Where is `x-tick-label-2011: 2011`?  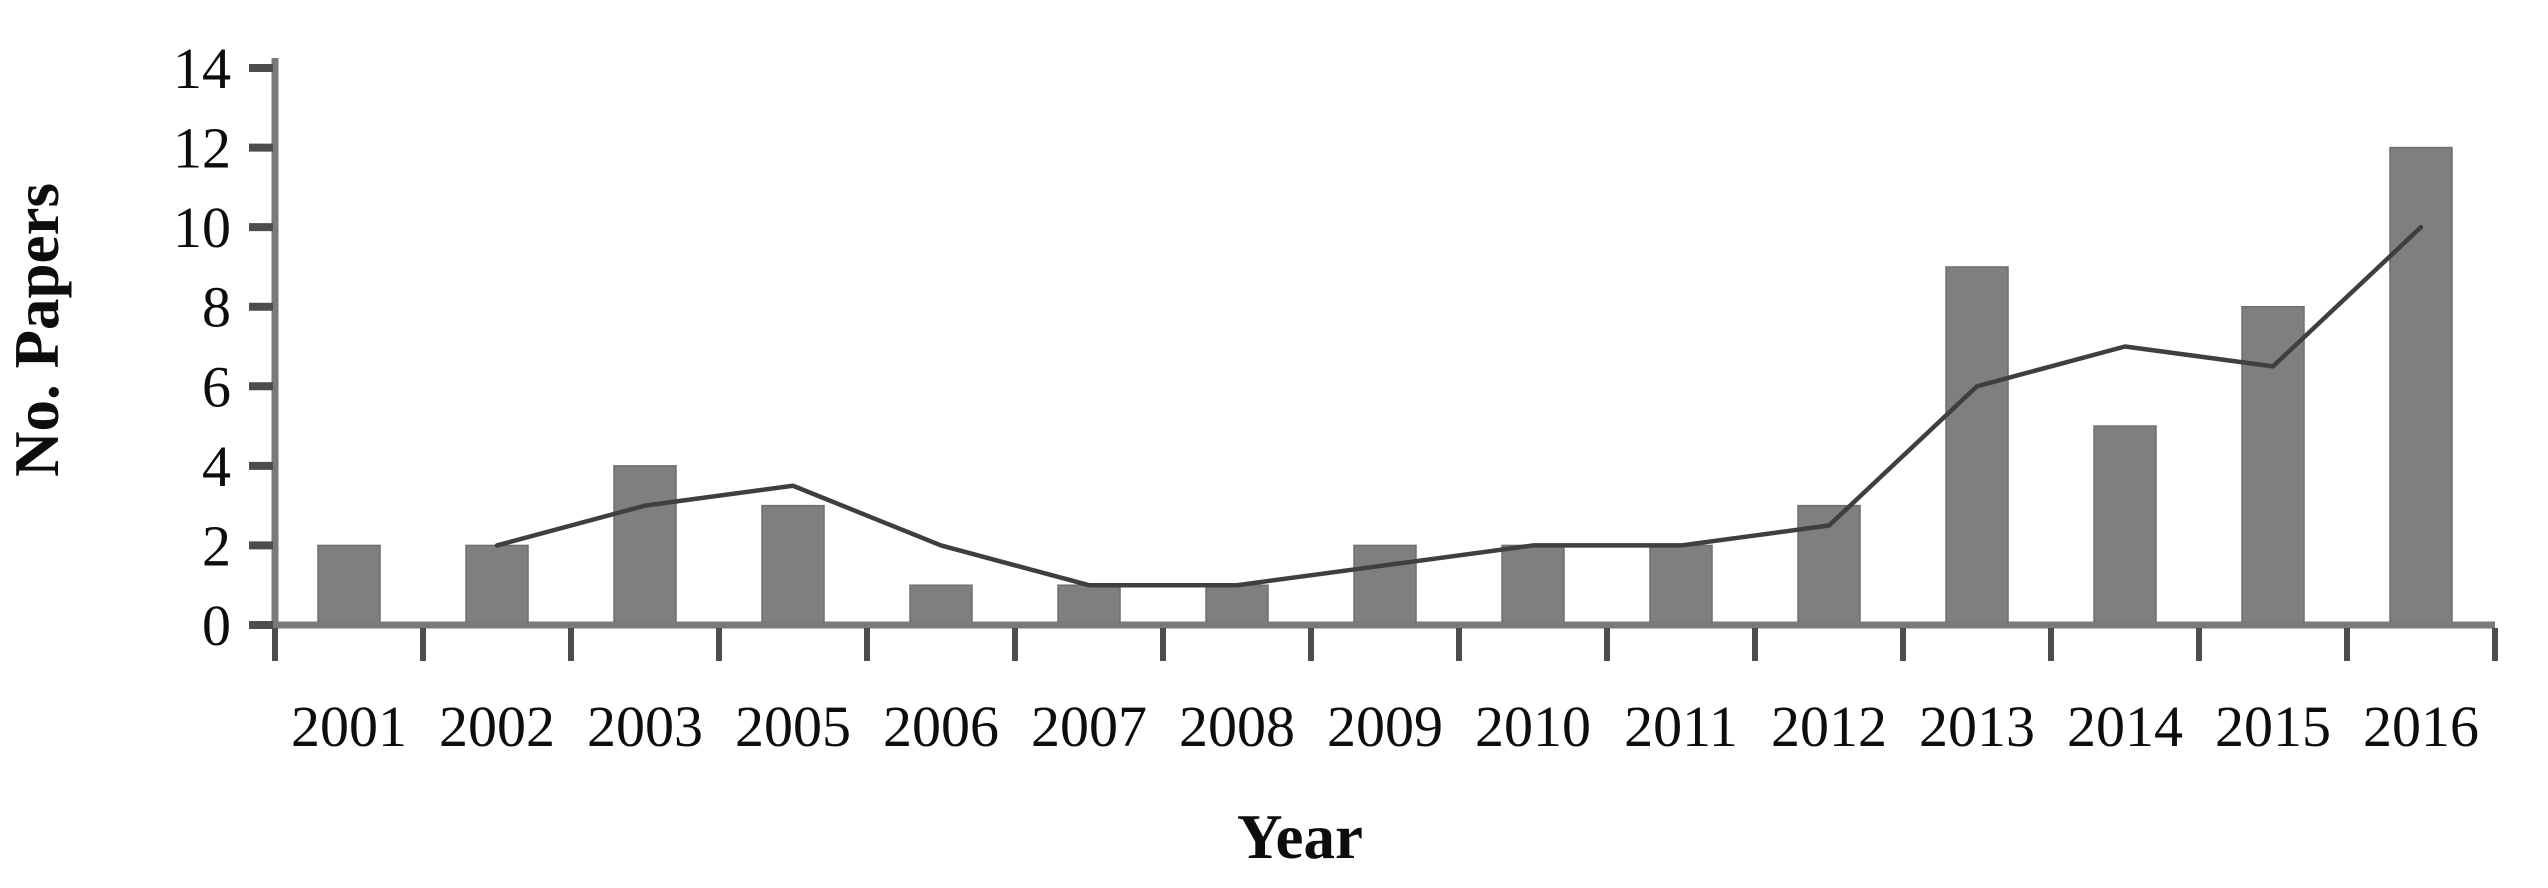 x-tick-label-2011: 2011 is located at coordinates (1681, 726).